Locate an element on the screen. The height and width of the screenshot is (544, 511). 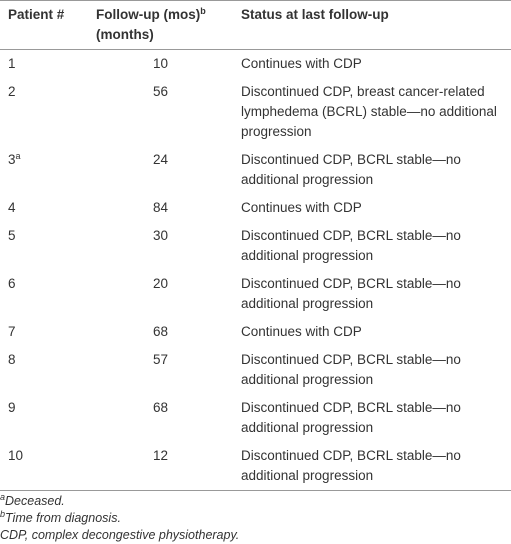
patient-number: 2 is located at coordinates (12, 91).